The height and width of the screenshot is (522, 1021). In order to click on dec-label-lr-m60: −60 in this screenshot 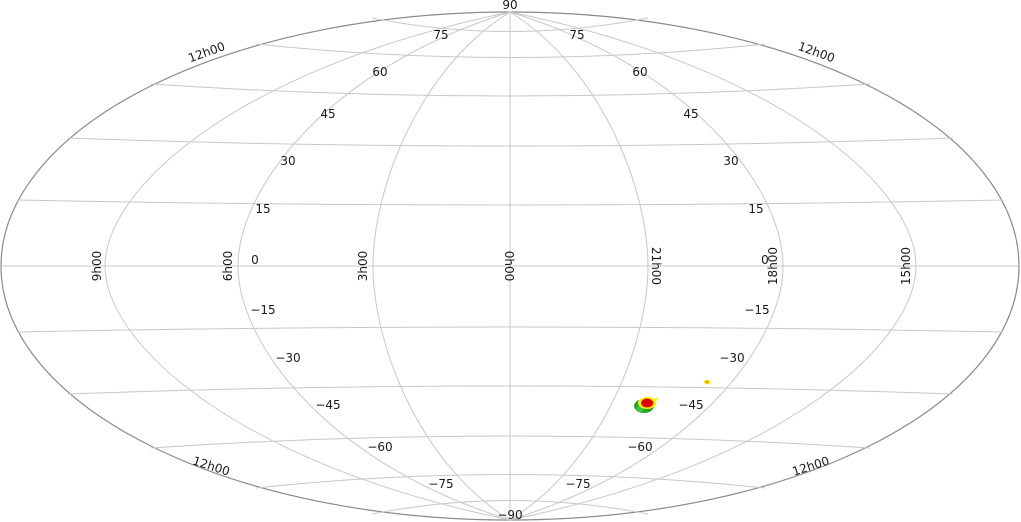, I will do `click(639, 447)`.